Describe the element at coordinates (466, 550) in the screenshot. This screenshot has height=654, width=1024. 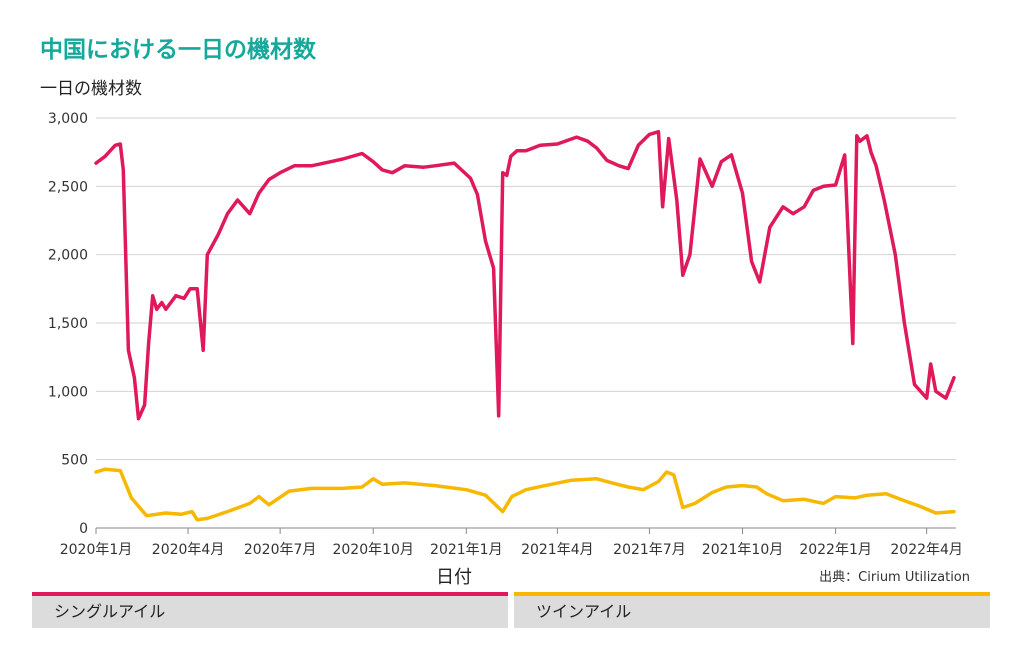
I see `x-tick-label: 2021年1月` at that location.